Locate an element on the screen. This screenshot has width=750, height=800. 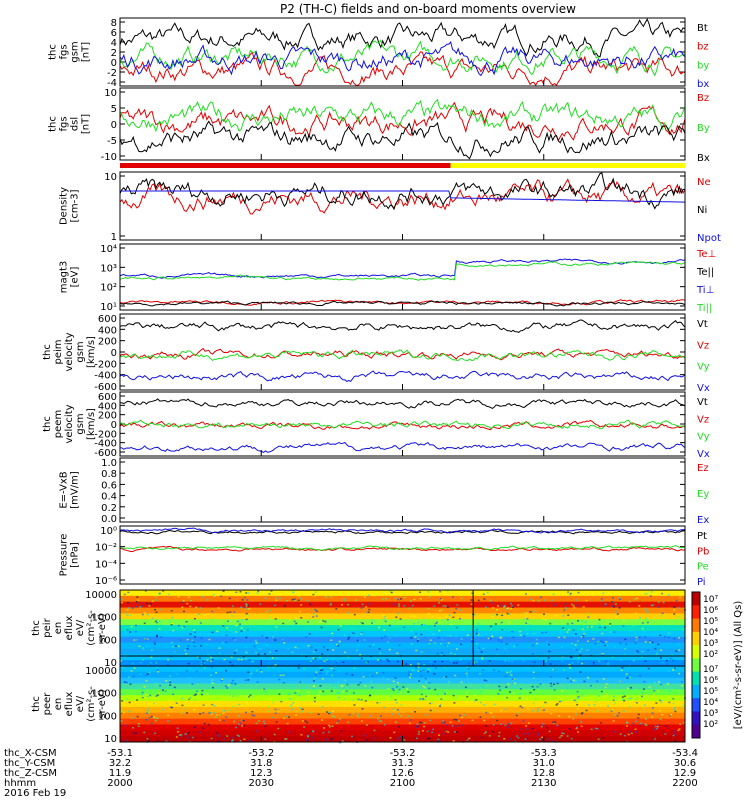
panel-ylabel: thcpeemvelocitygsm[km/s] is located at coordinates (69, 423).